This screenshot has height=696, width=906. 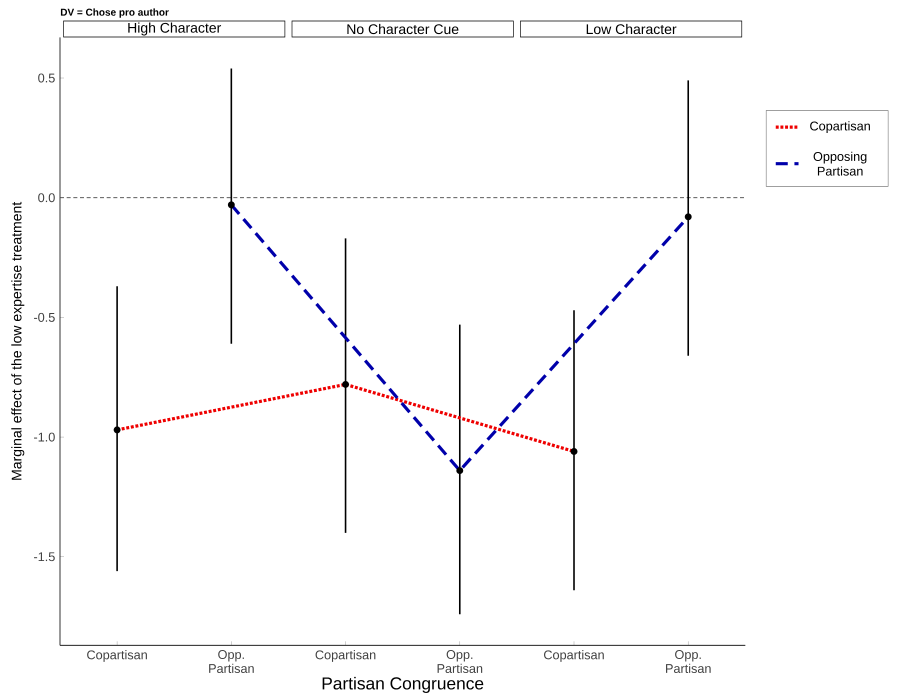 What do you see at coordinates (17, 341) in the screenshot?
I see `y-axis-title: Marginal effect of the low expertise treatment` at bounding box center [17, 341].